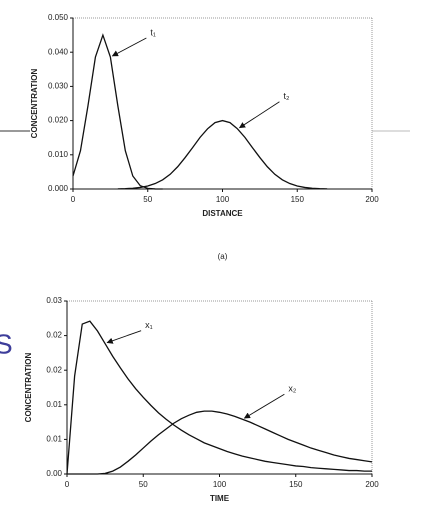 The height and width of the screenshot is (527, 445). Describe the element at coordinates (223, 256) in the screenshot. I see `caption: (a)` at that location.